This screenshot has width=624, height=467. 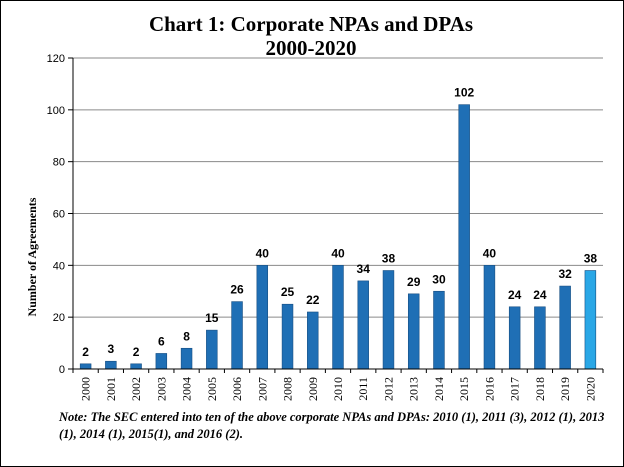 What do you see at coordinates (338, 253) in the screenshot?
I see `data-label-2010: 40` at bounding box center [338, 253].